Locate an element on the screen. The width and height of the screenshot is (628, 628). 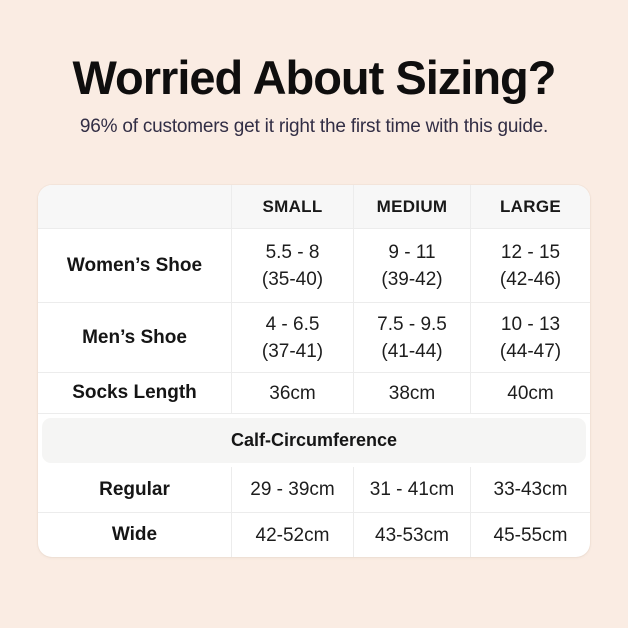
section-band-row: Calf-Circumference is located at coordinates (314, 440).